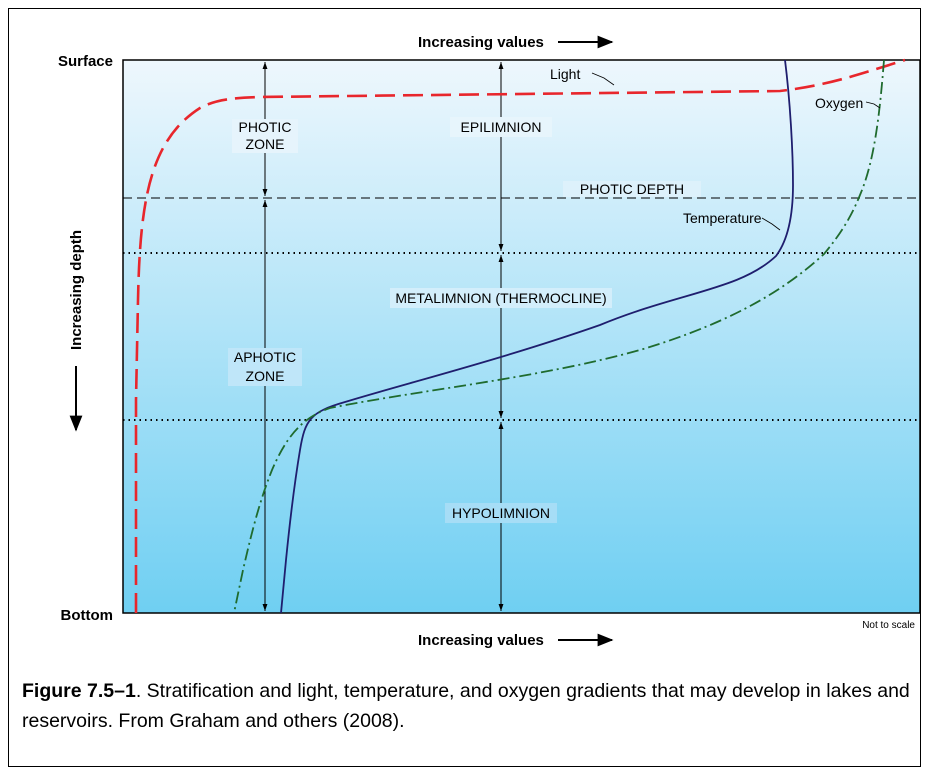  What do you see at coordinates (481, 42) in the screenshot?
I see `top-axis-label: Increasing values` at bounding box center [481, 42].